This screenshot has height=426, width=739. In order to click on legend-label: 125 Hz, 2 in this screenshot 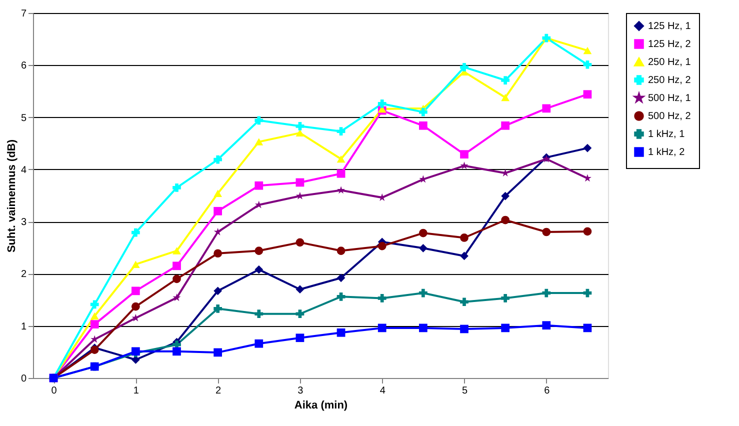, I will do `click(670, 44)`.